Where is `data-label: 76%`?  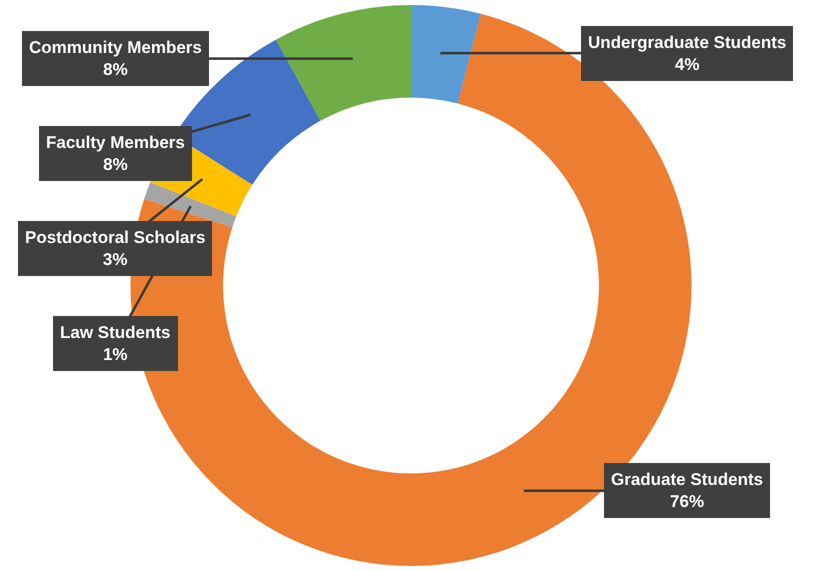 data-label: 76% is located at coordinates (687, 502).